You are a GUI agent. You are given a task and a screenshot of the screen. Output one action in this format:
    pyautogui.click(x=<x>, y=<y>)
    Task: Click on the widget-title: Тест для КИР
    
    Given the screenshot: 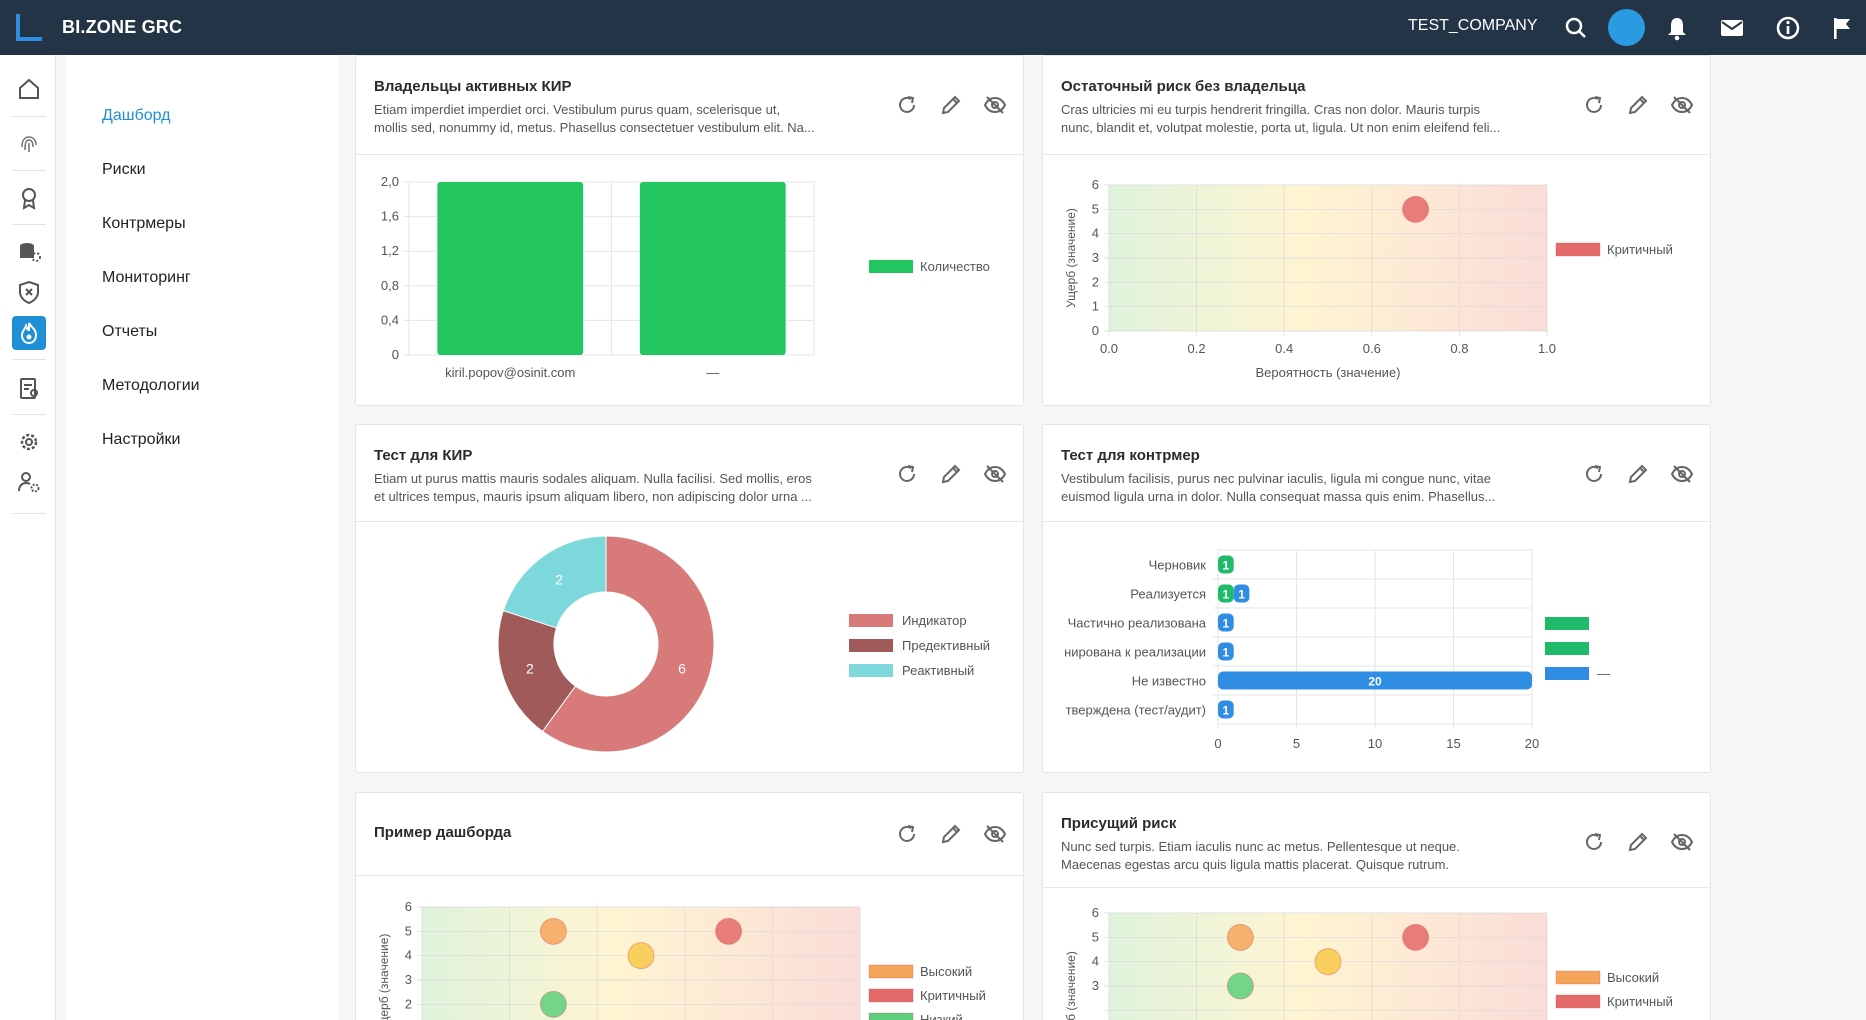 What is the action you would take?
    pyautogui.click(x=423, y=455)
    